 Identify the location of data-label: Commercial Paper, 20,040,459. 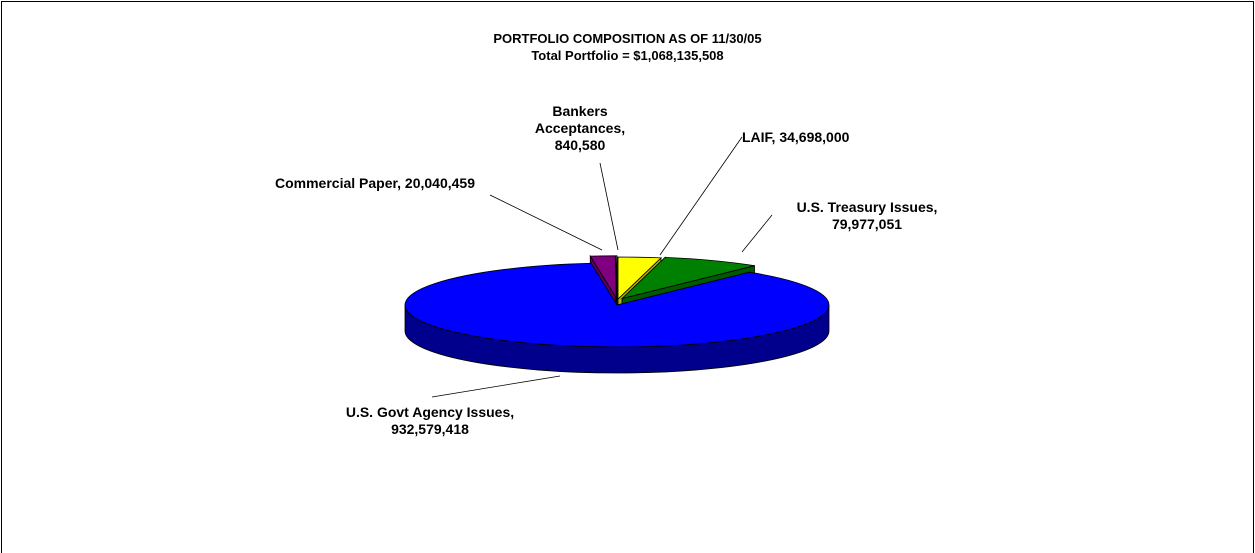
(375, 183).